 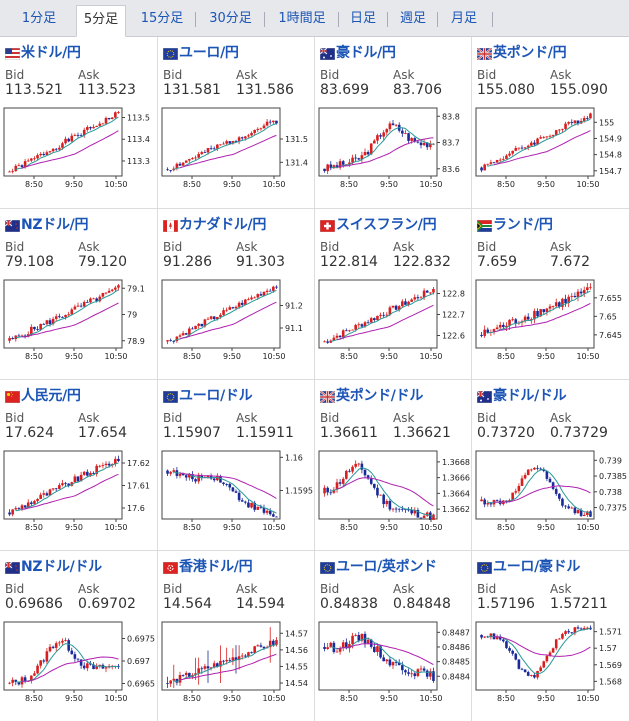 What do you see at coordinates (216, 567) in the screenshot?
I see `pair-name-link: 香港ドル/円` at bounding box center [216, 567].